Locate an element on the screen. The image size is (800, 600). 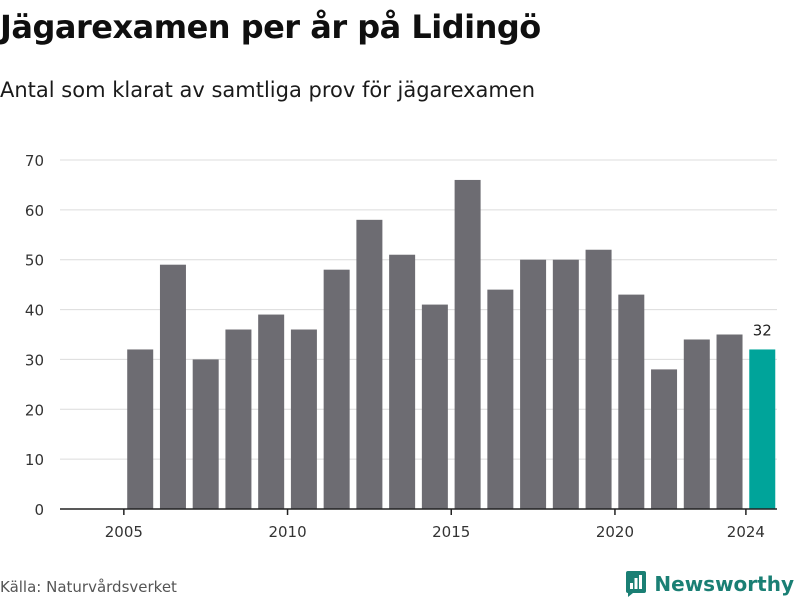
bar-highlight is located at coordinates (762, 429).